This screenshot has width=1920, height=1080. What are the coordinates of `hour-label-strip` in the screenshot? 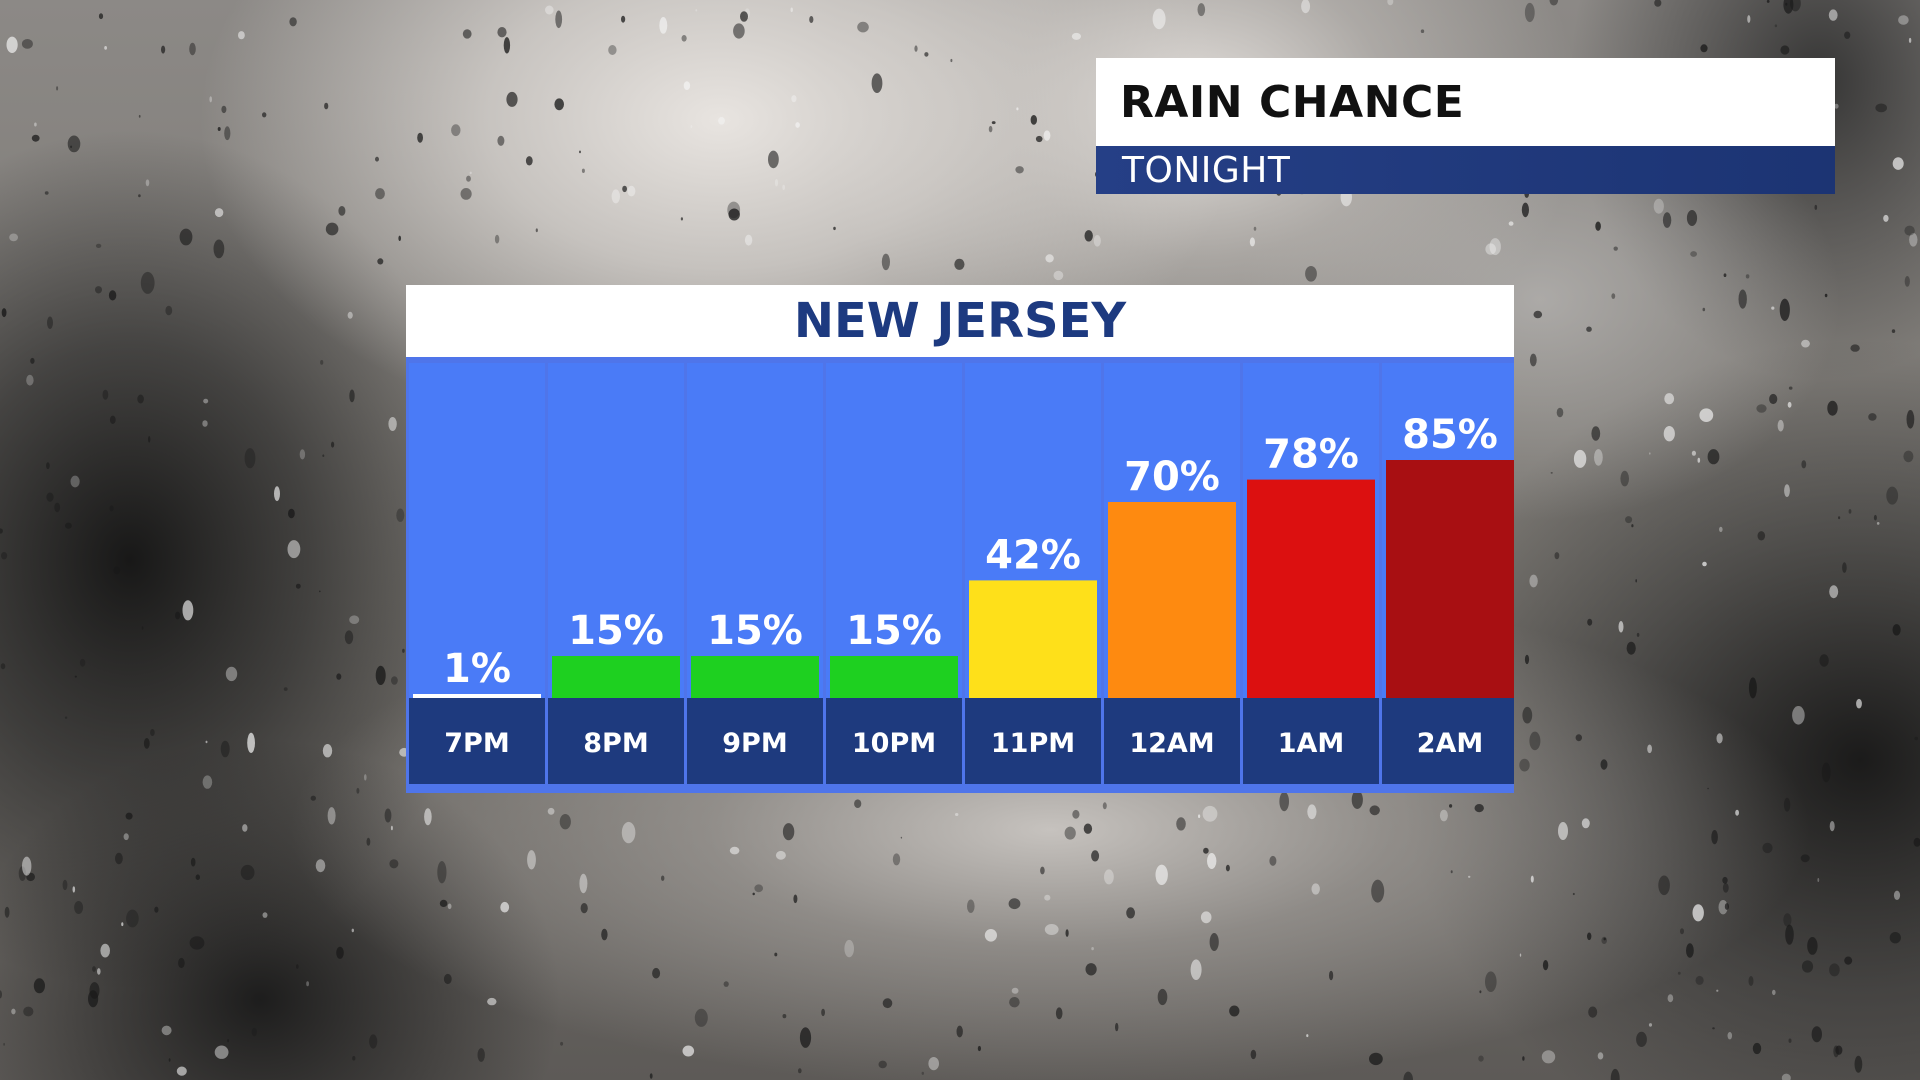 It's located at (1033, 741).